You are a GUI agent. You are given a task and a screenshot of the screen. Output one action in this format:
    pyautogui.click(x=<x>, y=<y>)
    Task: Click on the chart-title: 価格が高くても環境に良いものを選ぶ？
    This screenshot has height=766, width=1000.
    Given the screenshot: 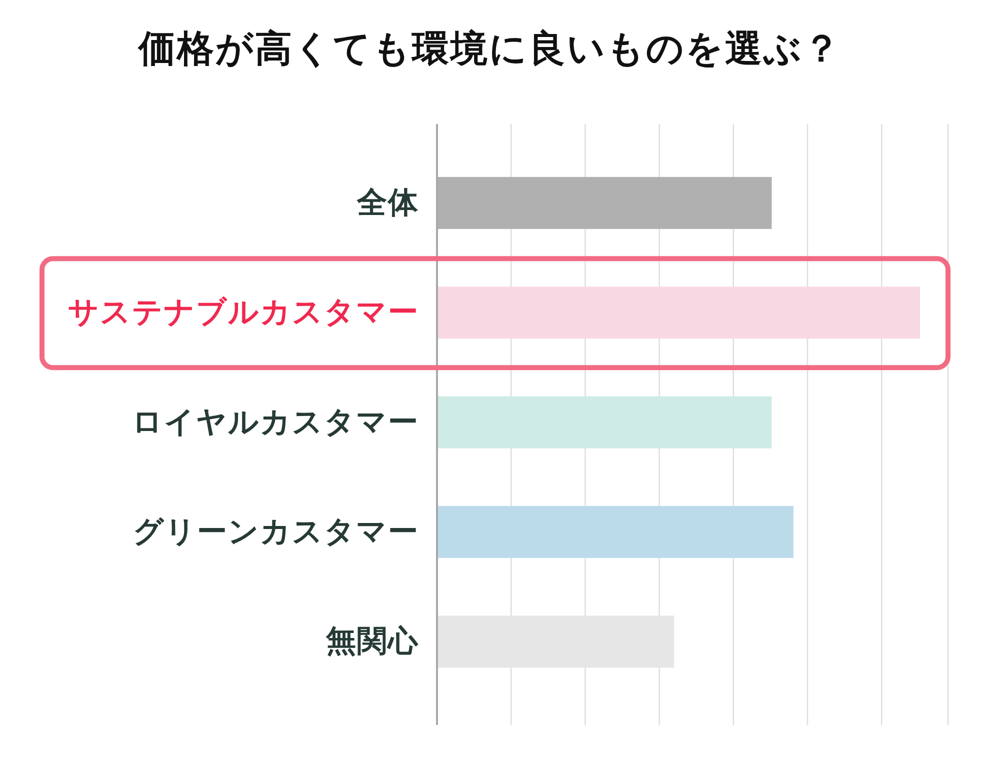 What is the action you would take?
    pyautogui.click(x=489, y=48)
    